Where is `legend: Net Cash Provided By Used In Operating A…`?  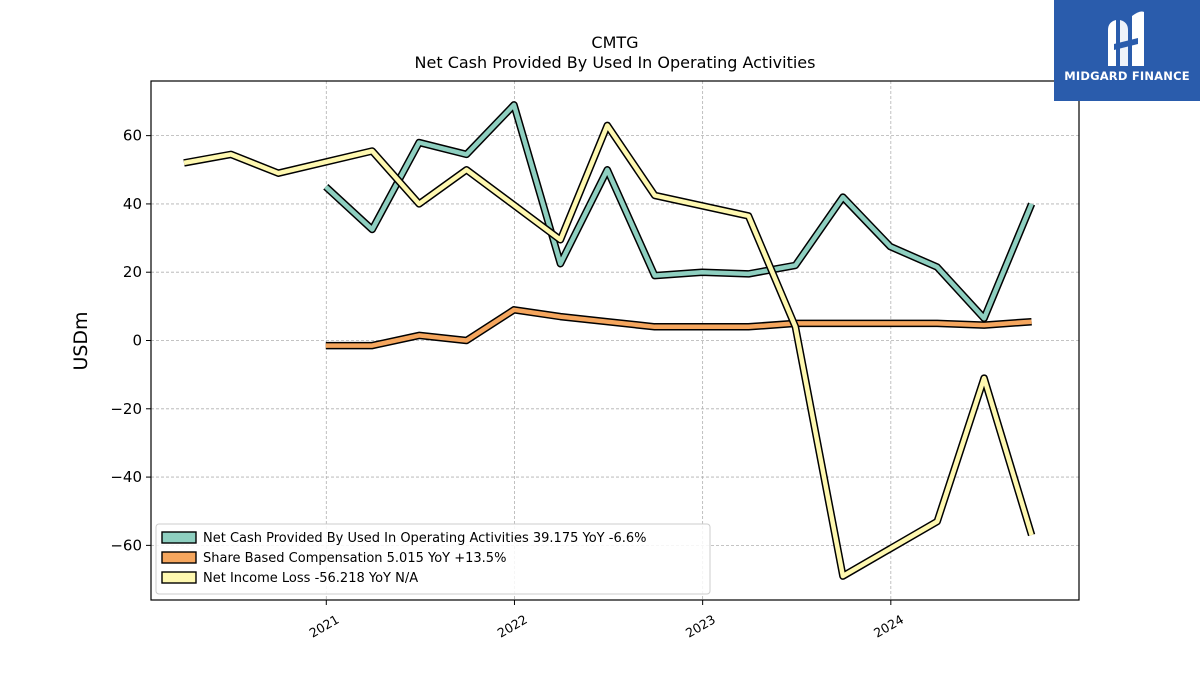 legend: Net Cash Provided By Used In Operating A… is located at coordinates (433, 559).